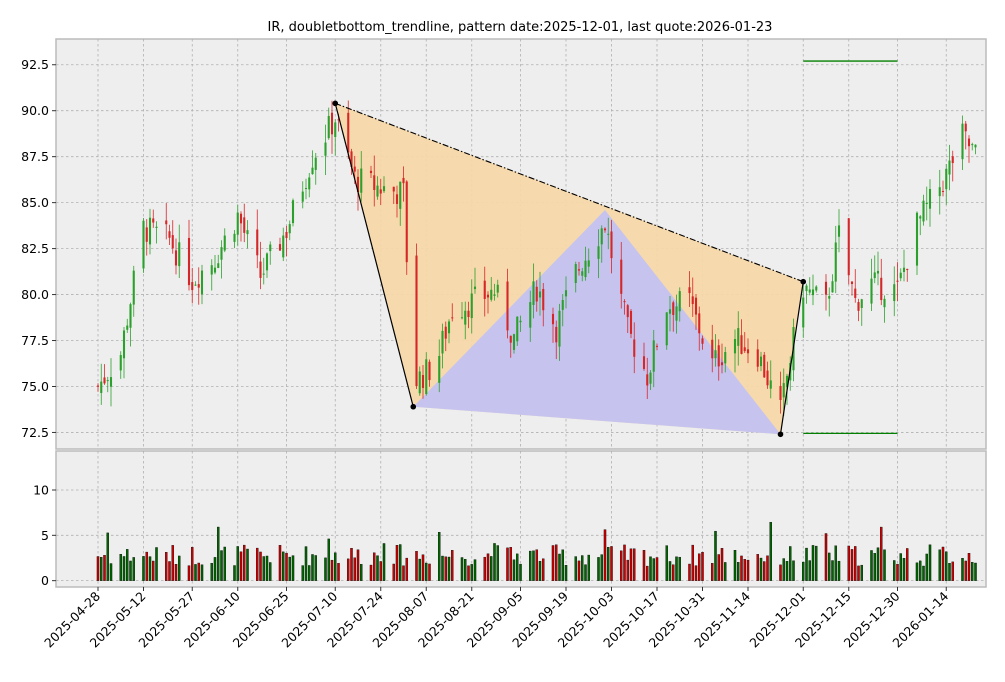 Image resolution: width=1005 pixels, height=682 pixels. I want to click on pattern-leg, so click(791, 358).